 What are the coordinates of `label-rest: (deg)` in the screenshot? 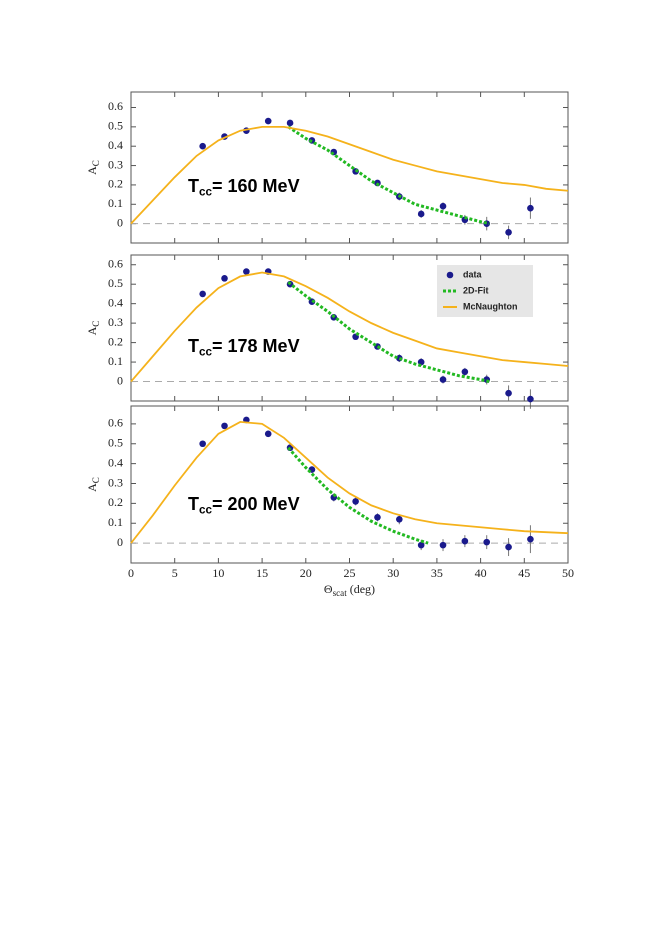 It's located at (361, 589).